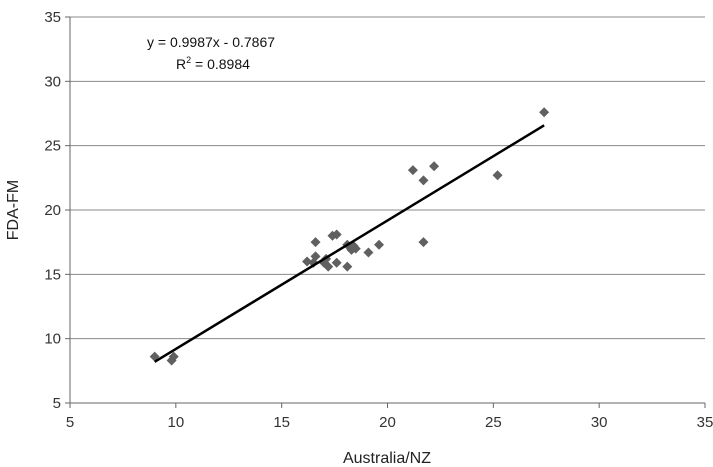 The width and height of the screenshot is (713, 467). Describe the element at coordinates (52, 339) in the screenshot. I see `y-tick-label: 10` at that location.